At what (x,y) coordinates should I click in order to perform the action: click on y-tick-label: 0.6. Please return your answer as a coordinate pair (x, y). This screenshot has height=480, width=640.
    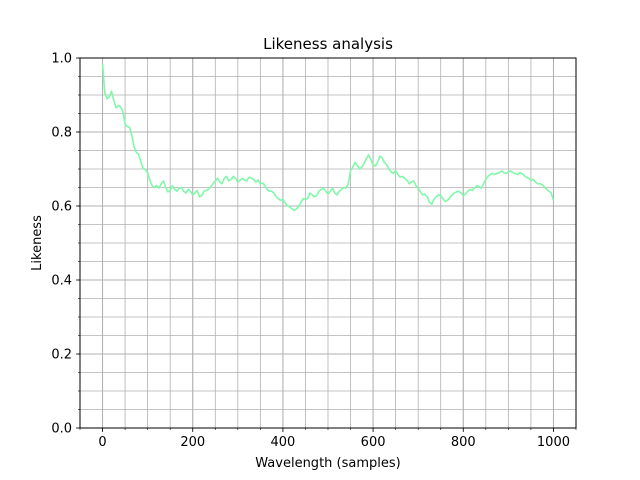
    Looking at the image, I should click on (61, 207).